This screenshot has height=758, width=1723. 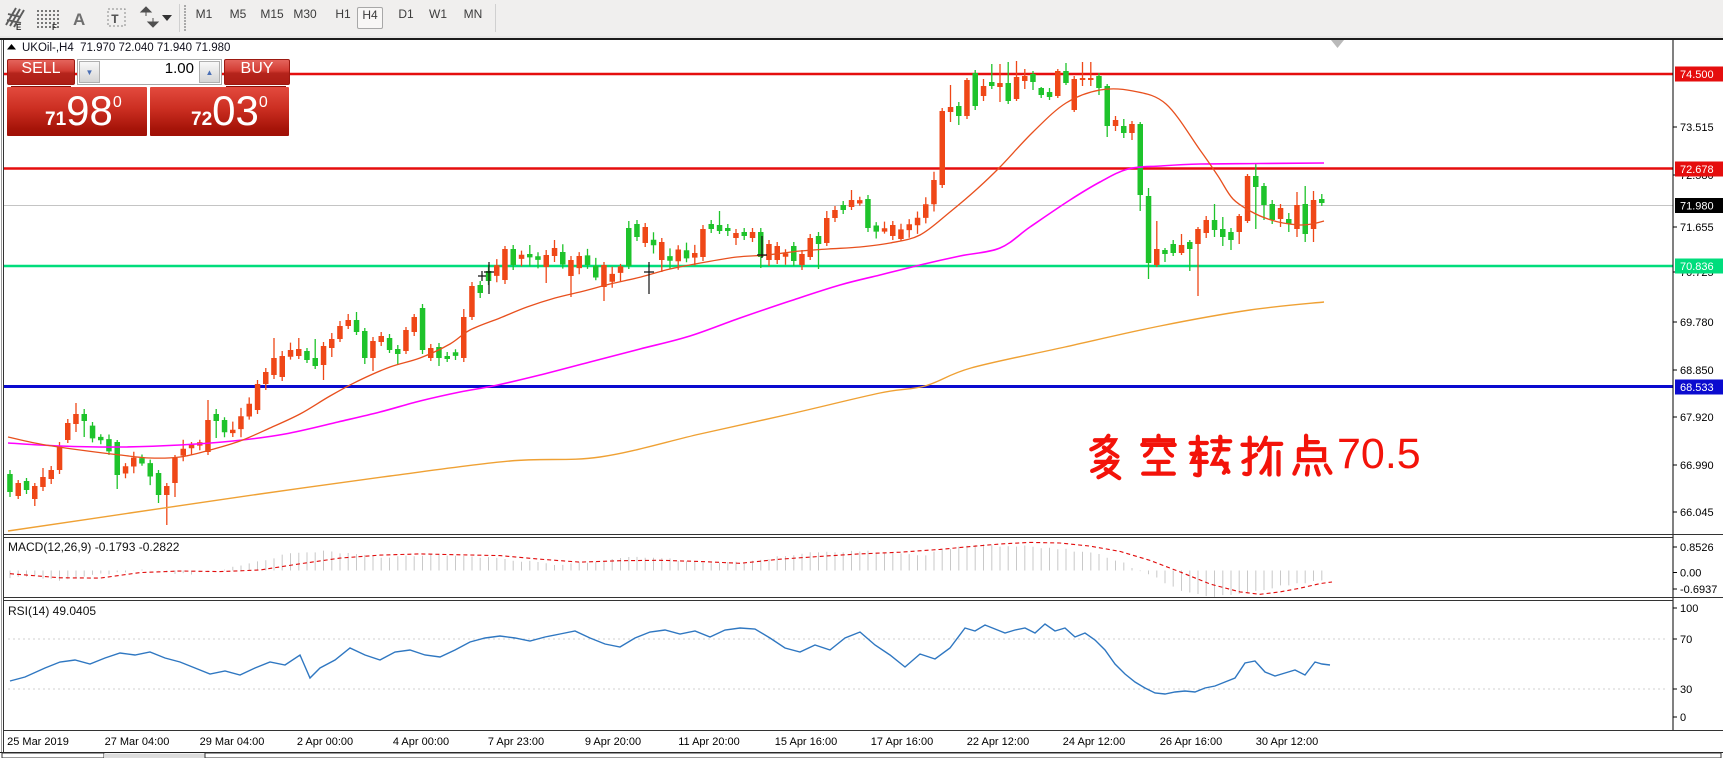 What do you see at coordinates (421, 742) in the screenshot?
I see `svg-text: 4 Apr 00:00` at bounding box center [421, 742].